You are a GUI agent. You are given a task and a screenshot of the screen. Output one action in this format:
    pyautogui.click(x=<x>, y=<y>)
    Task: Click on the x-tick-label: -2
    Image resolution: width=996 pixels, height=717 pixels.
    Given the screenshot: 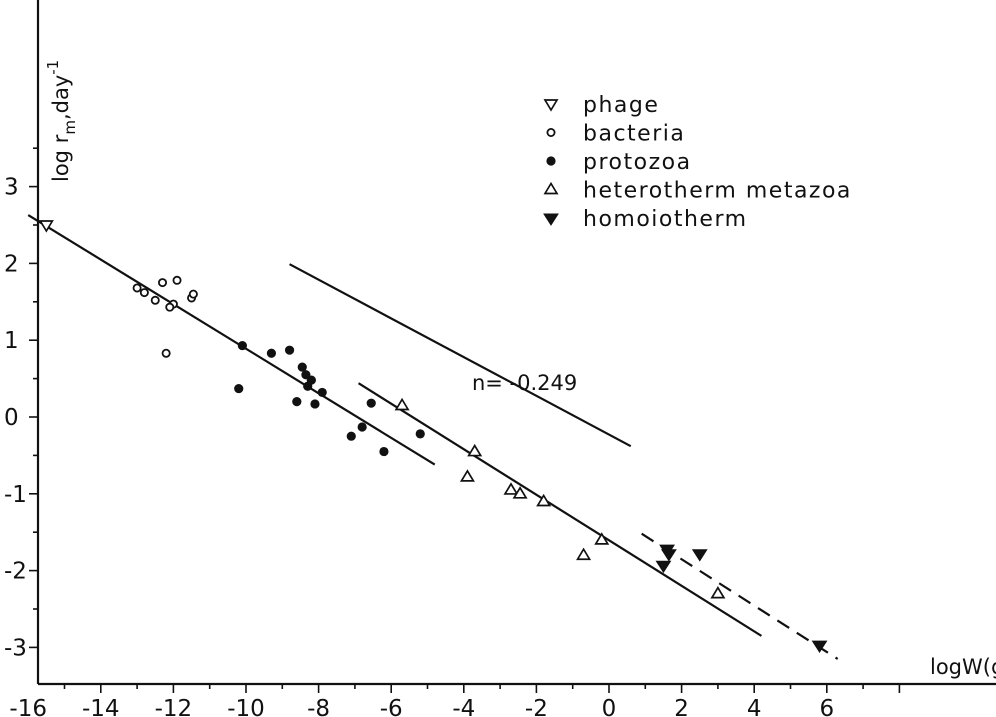 What is the action you would take?
    pyautogui.click(x=536, y=706)
    